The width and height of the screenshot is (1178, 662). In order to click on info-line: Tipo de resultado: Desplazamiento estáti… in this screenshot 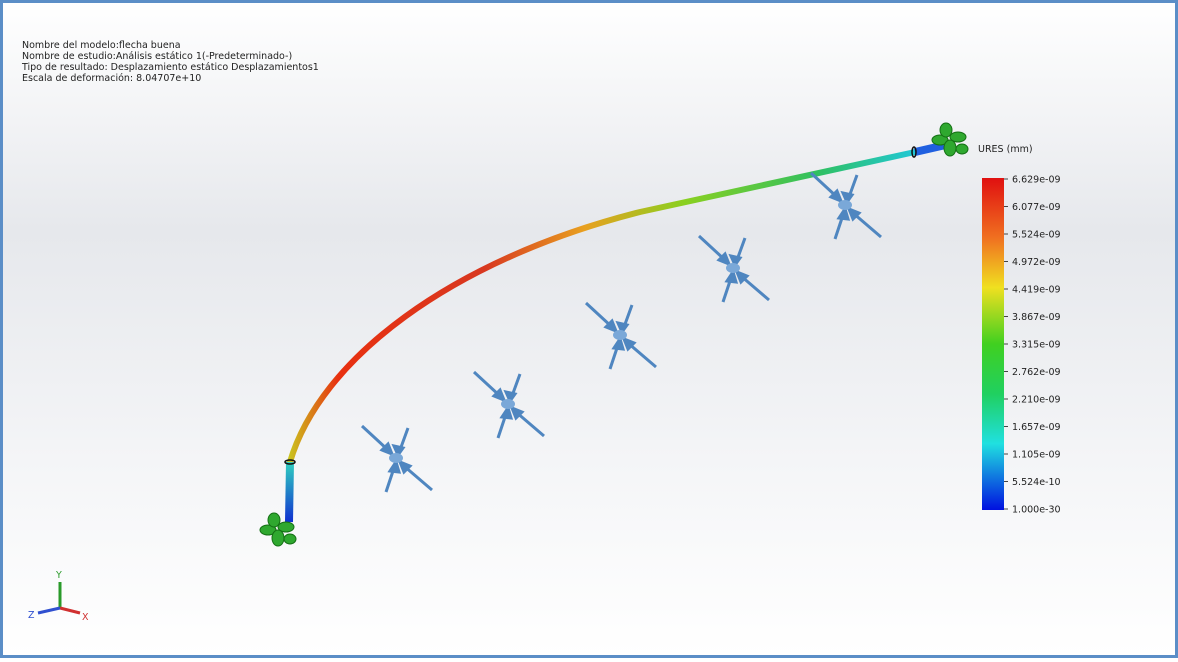, I will do `click(170, 67)`.